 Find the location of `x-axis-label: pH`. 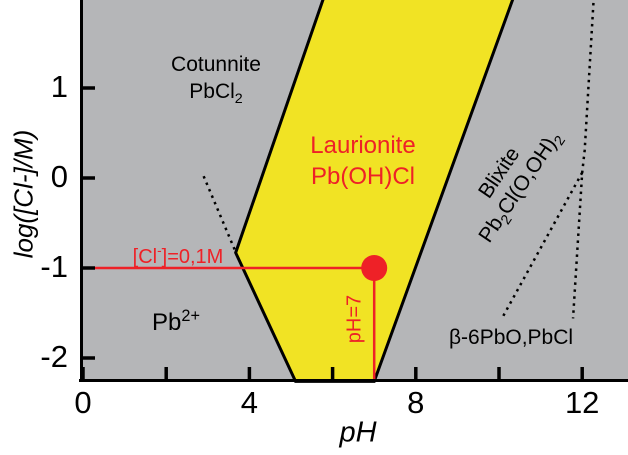

x-axis-label: pH is located at coordinates (358, 432).